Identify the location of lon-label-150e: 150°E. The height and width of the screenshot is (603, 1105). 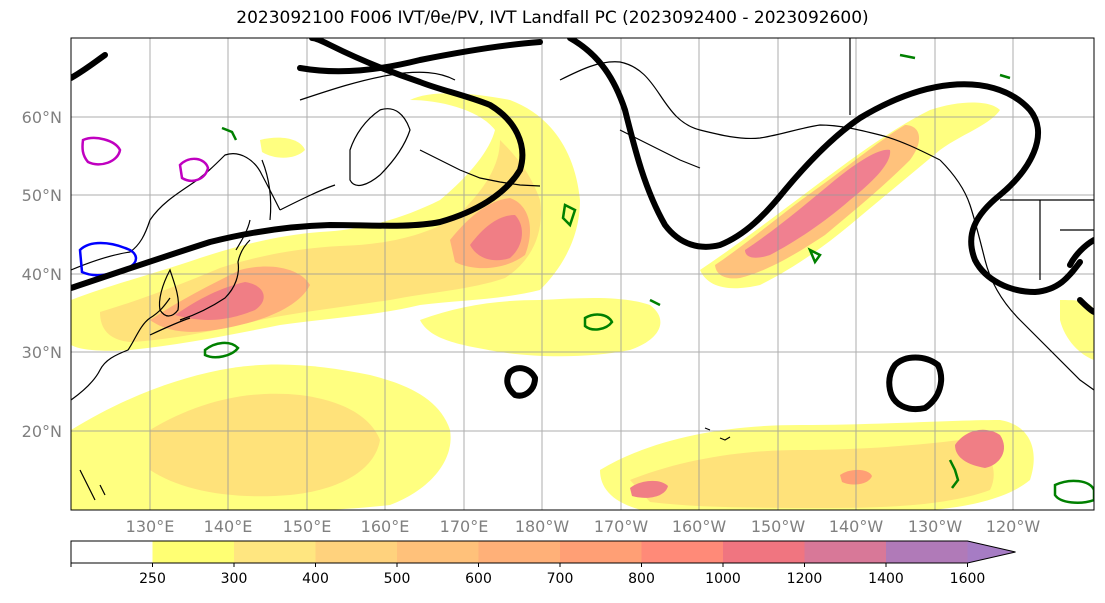
(307, 526).